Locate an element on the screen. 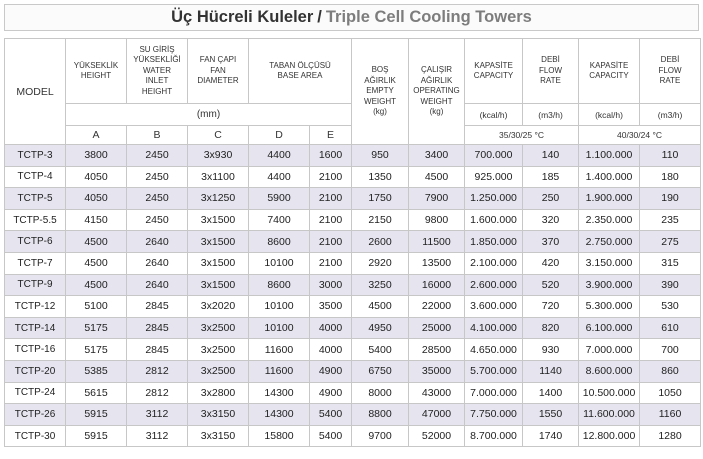 The image size is (703, 459). cell-operating-weight: 13500 is located at coordinates (437, 263).